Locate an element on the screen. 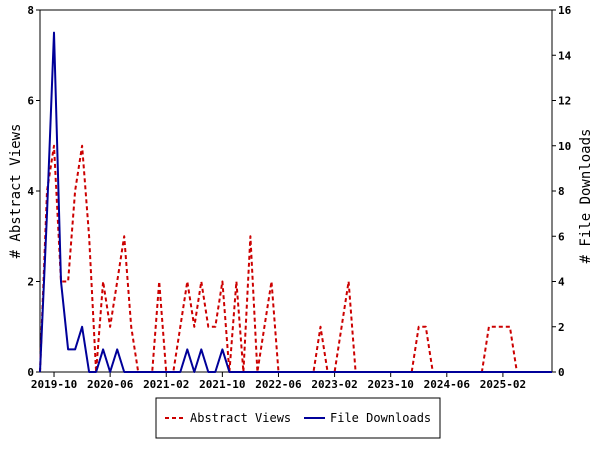  x-tick-label: 2024-06 is located at coordinates (447, 384).